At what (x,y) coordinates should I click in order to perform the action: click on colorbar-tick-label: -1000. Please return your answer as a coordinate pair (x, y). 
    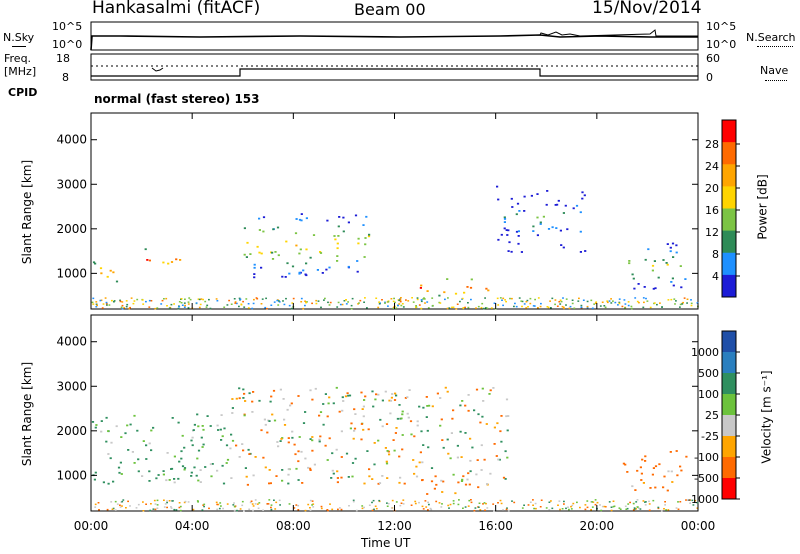
    Looking at the image, I should click on (703, 499).